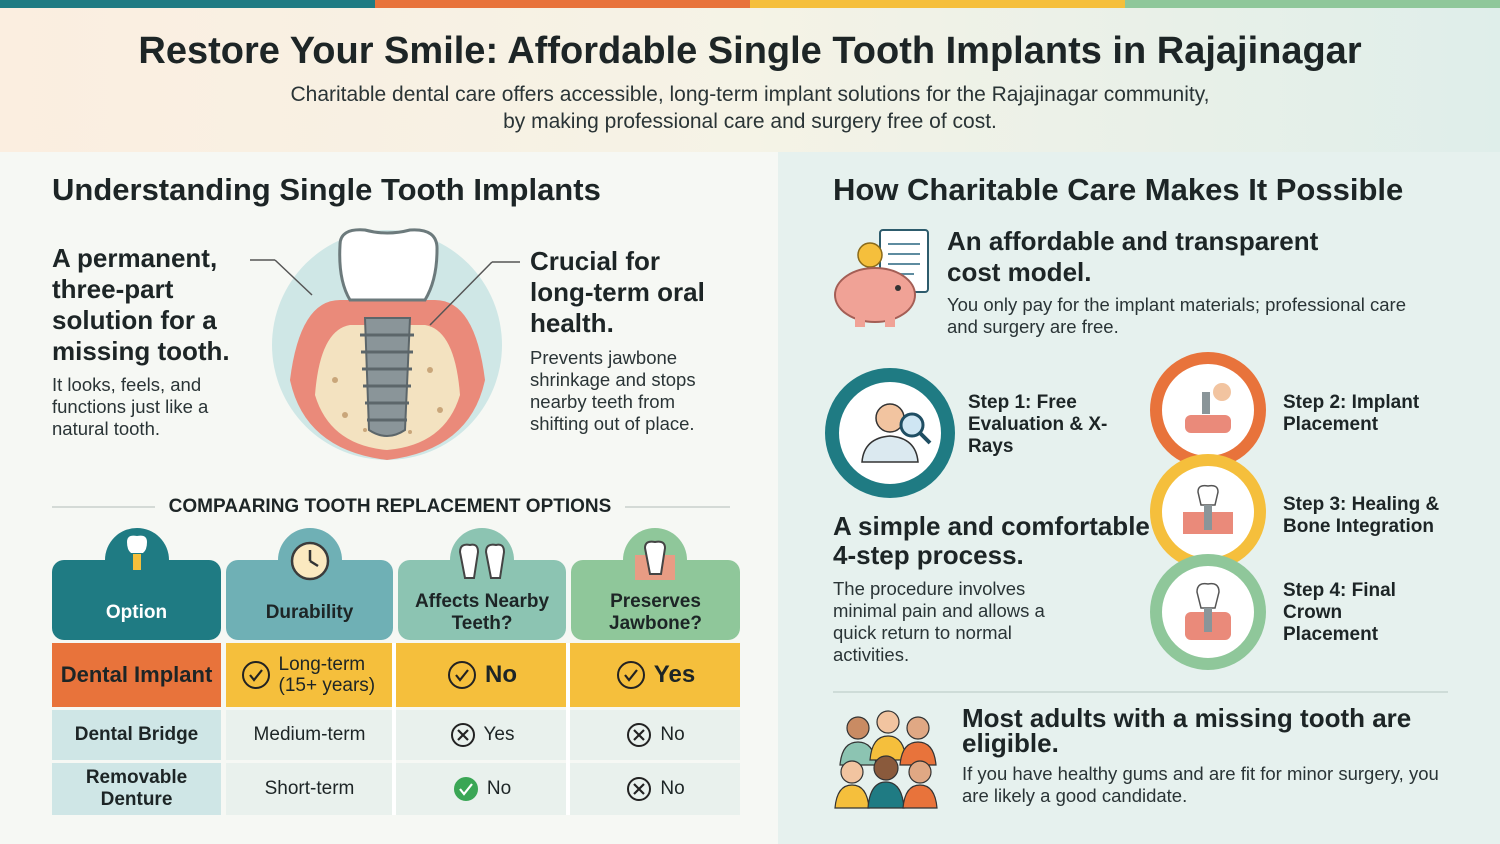 This screenshot has height=844, width=1500. I want to click on row-header: Dental Implant, so click(136, 675).